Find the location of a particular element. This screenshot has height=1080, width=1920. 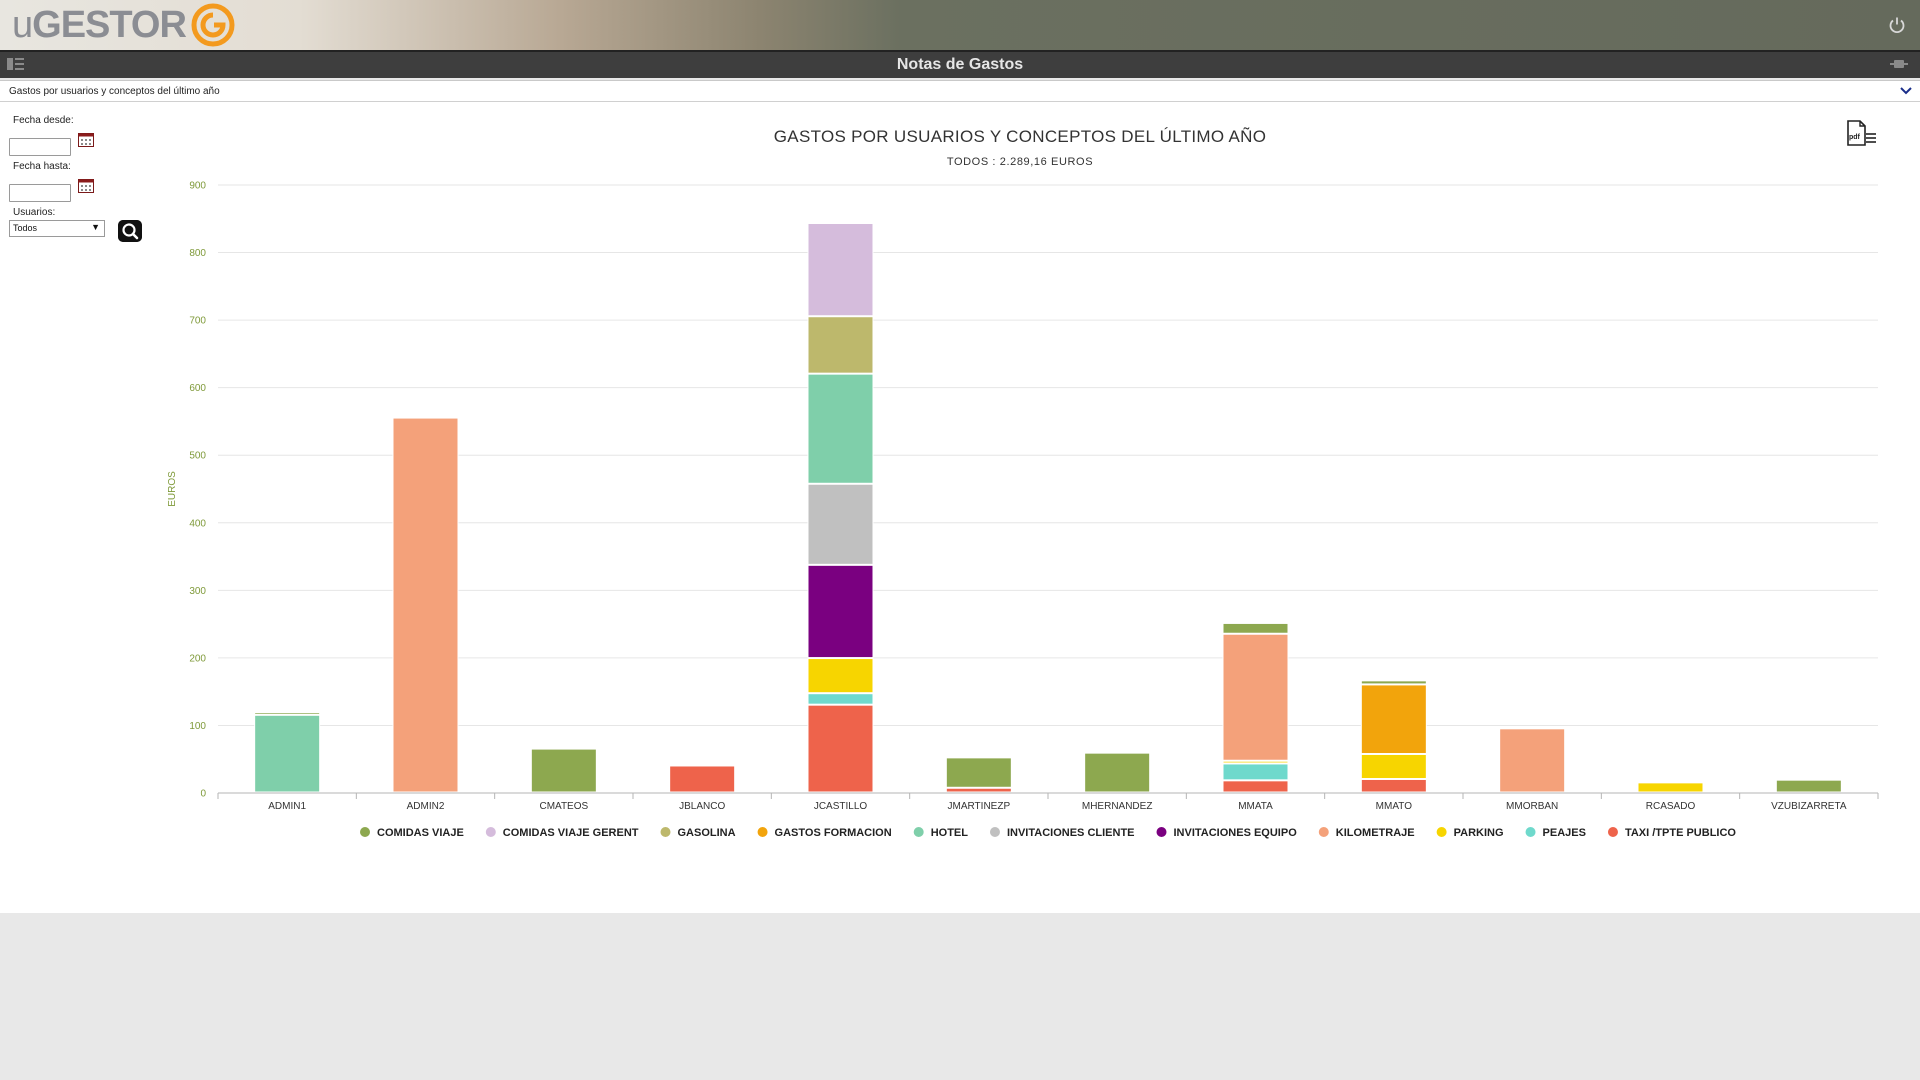

y-tick-label: 0 is located at coordinates (203, 794).